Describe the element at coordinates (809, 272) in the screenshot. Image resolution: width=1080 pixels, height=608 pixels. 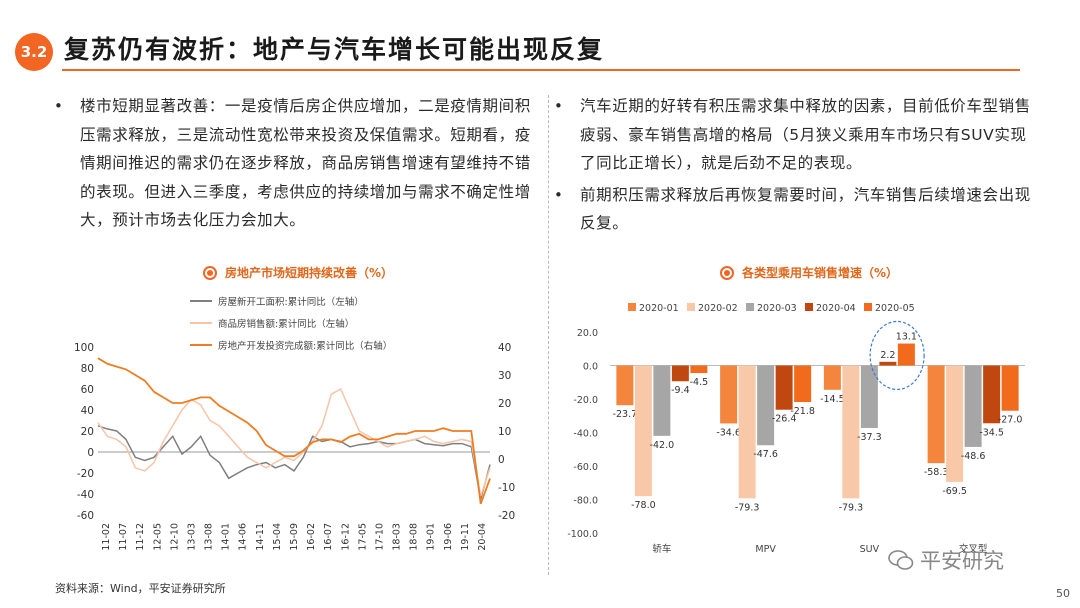
I see `right-chart-title: 各类型乘用车销售增速（%）` at that location.